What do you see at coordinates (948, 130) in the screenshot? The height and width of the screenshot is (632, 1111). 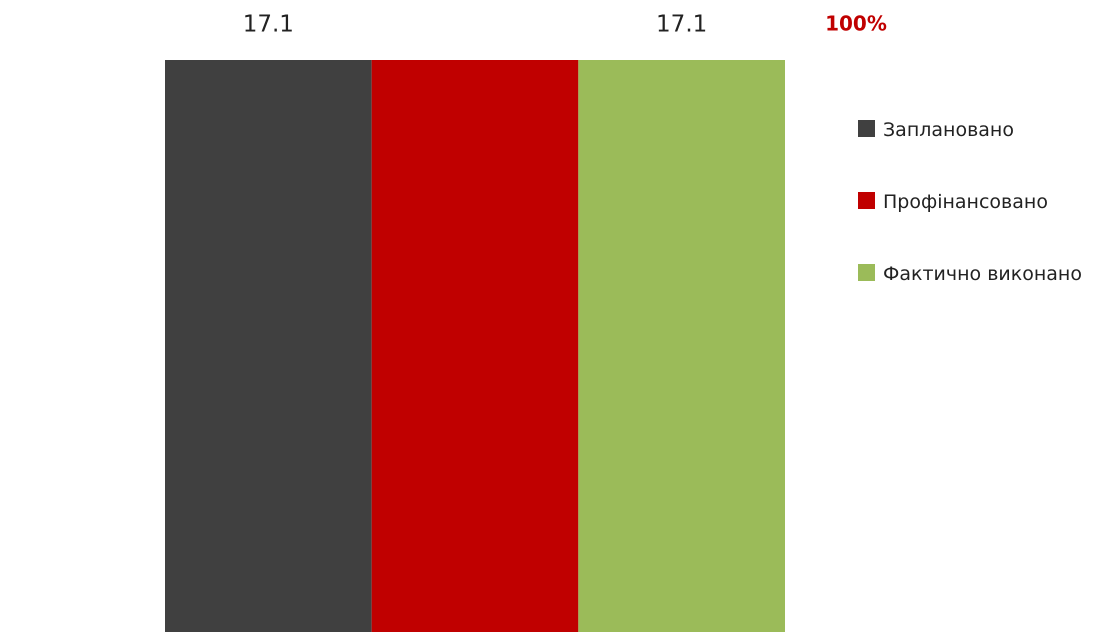 I see `legend-label: Заплановано` at bounding box center [948, 130].